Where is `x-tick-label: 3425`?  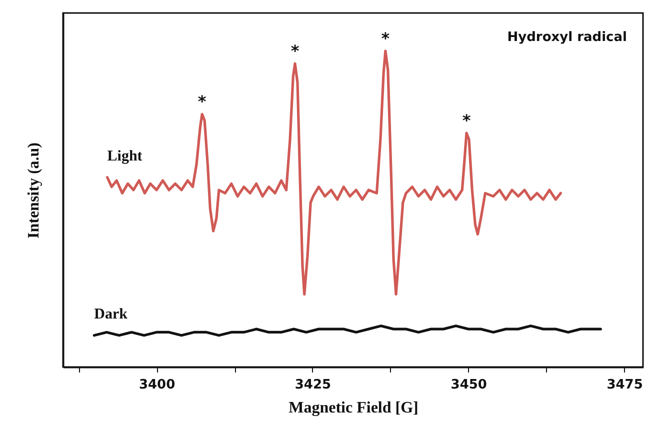 x-tick-label: 3425 is located at coordinates (313, 385).